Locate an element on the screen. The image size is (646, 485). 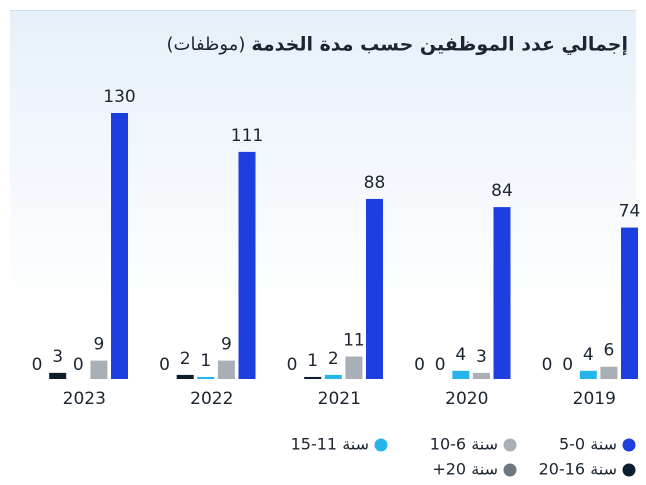
x-tick-label: 2019 is located at coordinates (594, 399).